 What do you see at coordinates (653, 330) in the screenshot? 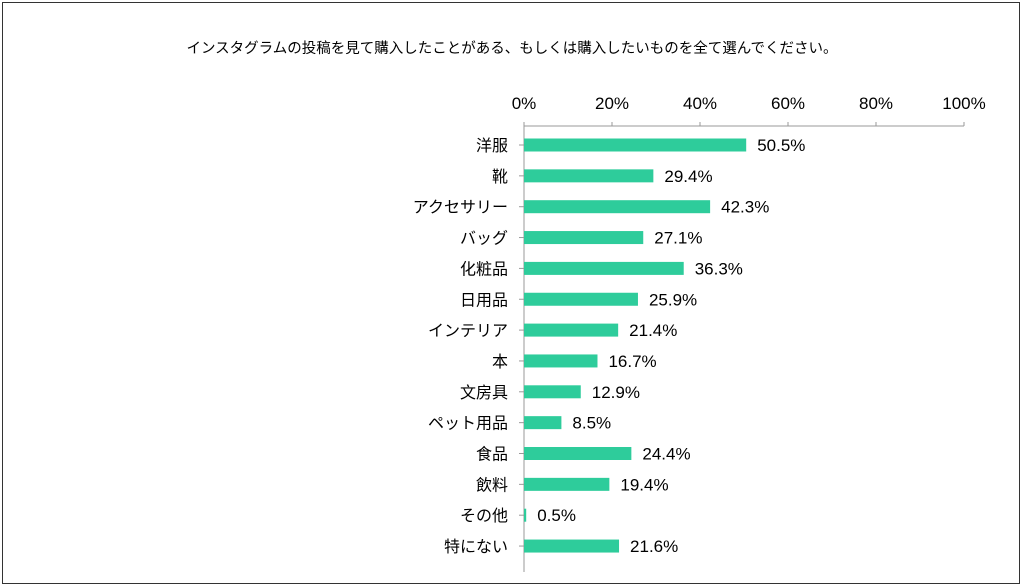
I see `data-label: 21.4%` at bounding box center [653, 330].